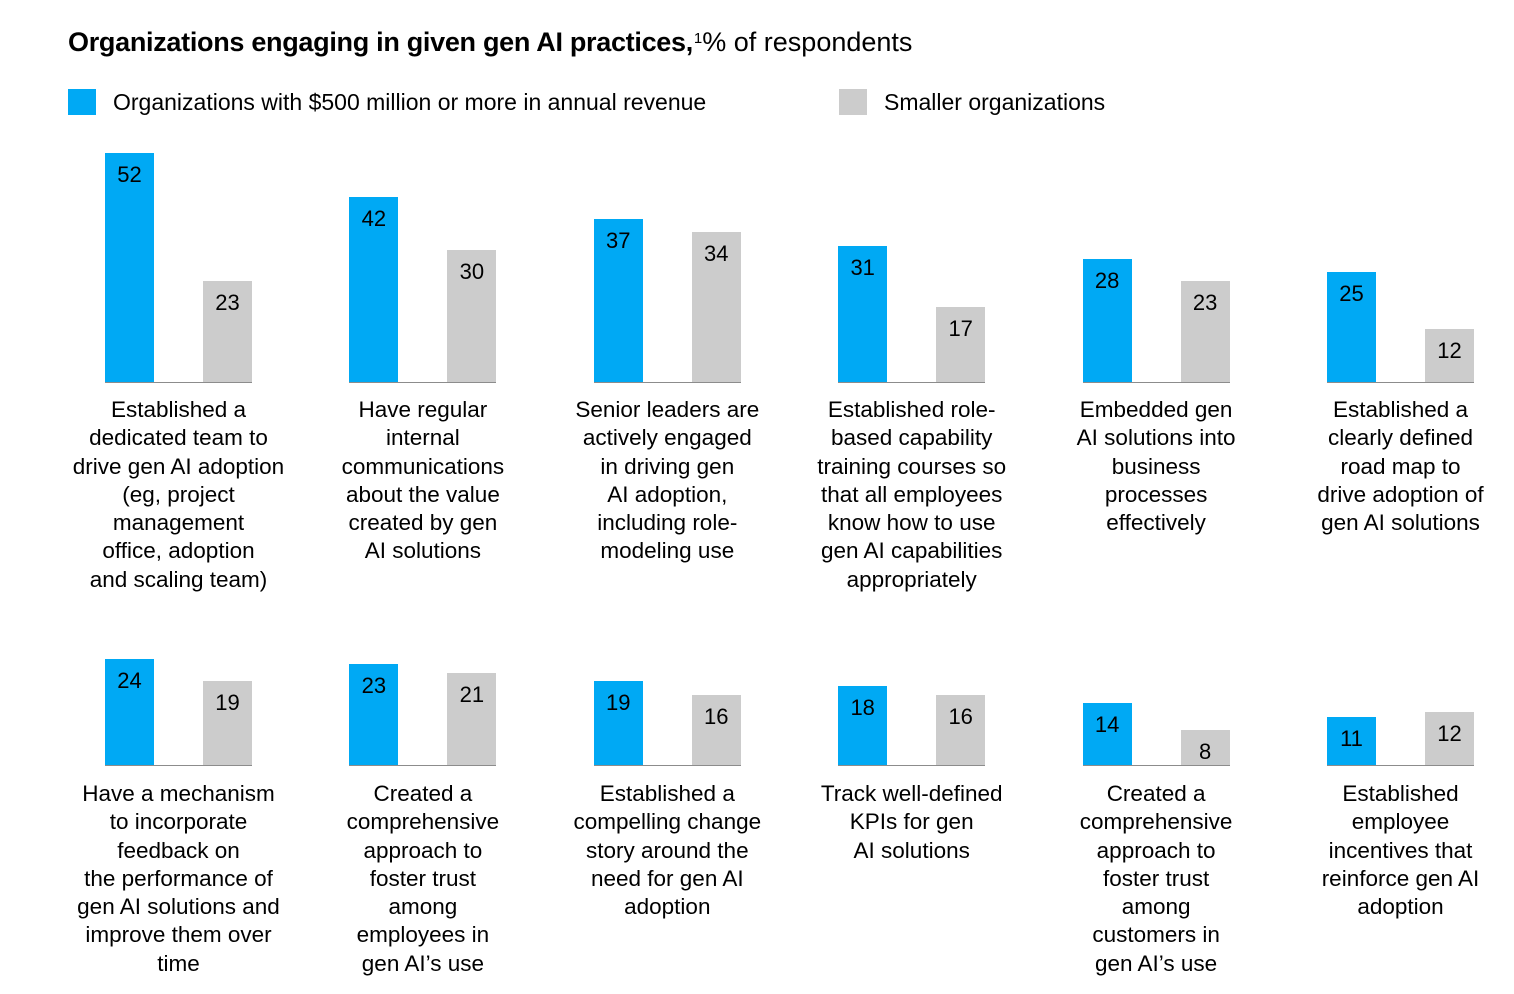 Image resolution: width=1514 pixels, height=994 pixels. Describe the element at coordinates (807, 42) in the screenshot. I see `chart-subtitle: % of respondents` at that location.